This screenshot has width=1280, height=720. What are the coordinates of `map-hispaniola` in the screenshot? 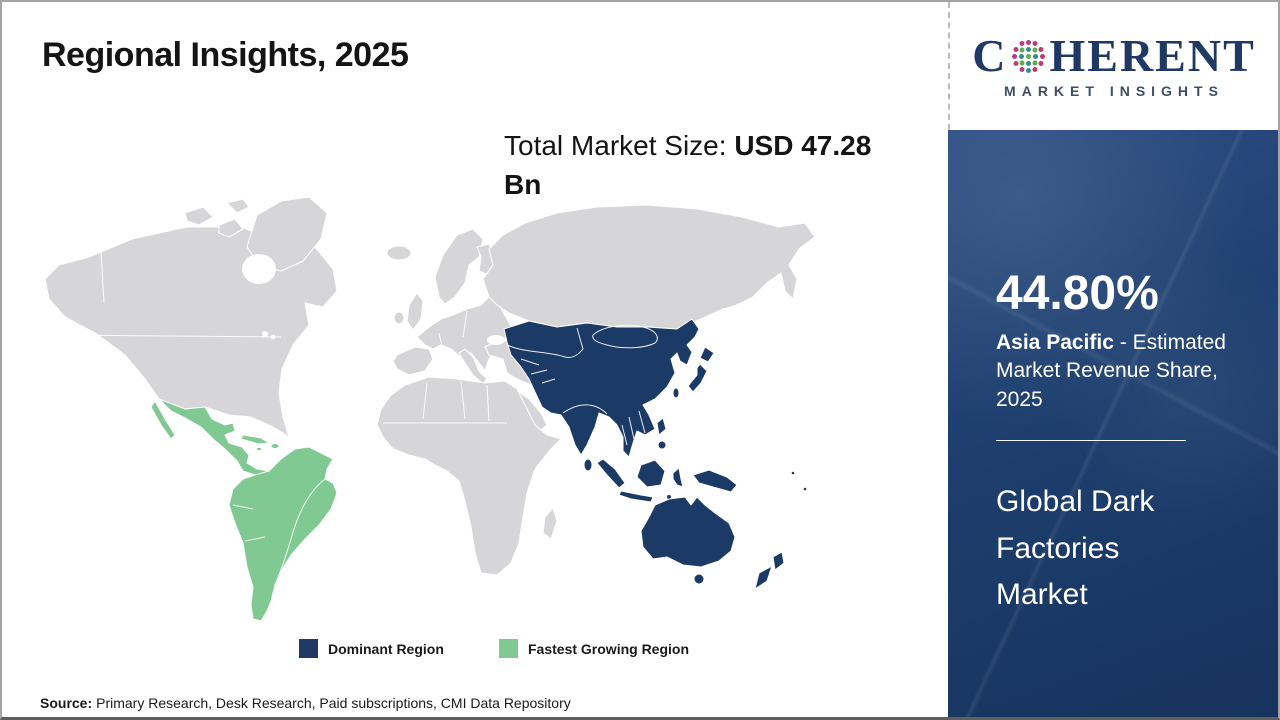 It's located at (275, 446).